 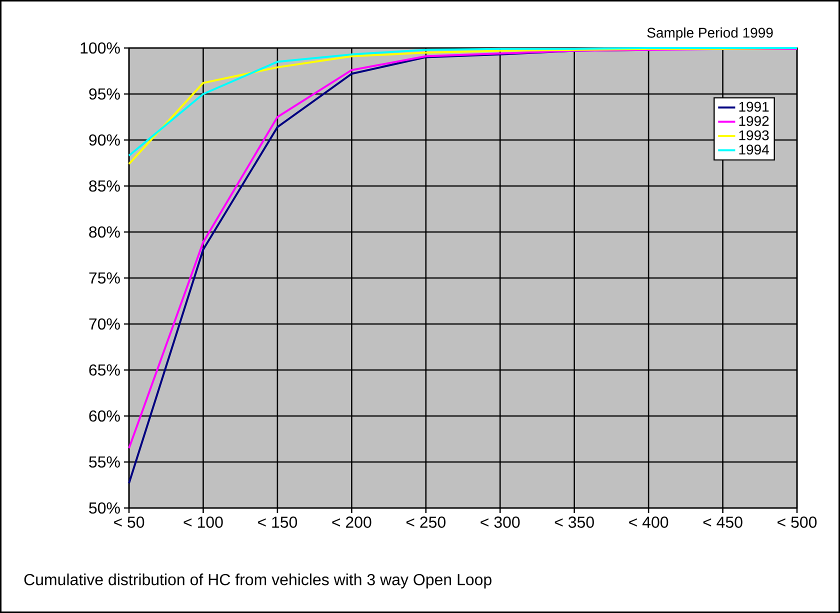 What do you see at coordinates (710, 33) in the screenshot?
I see `chart-title: Sample Period 1999` at bounding box center [710, 33].